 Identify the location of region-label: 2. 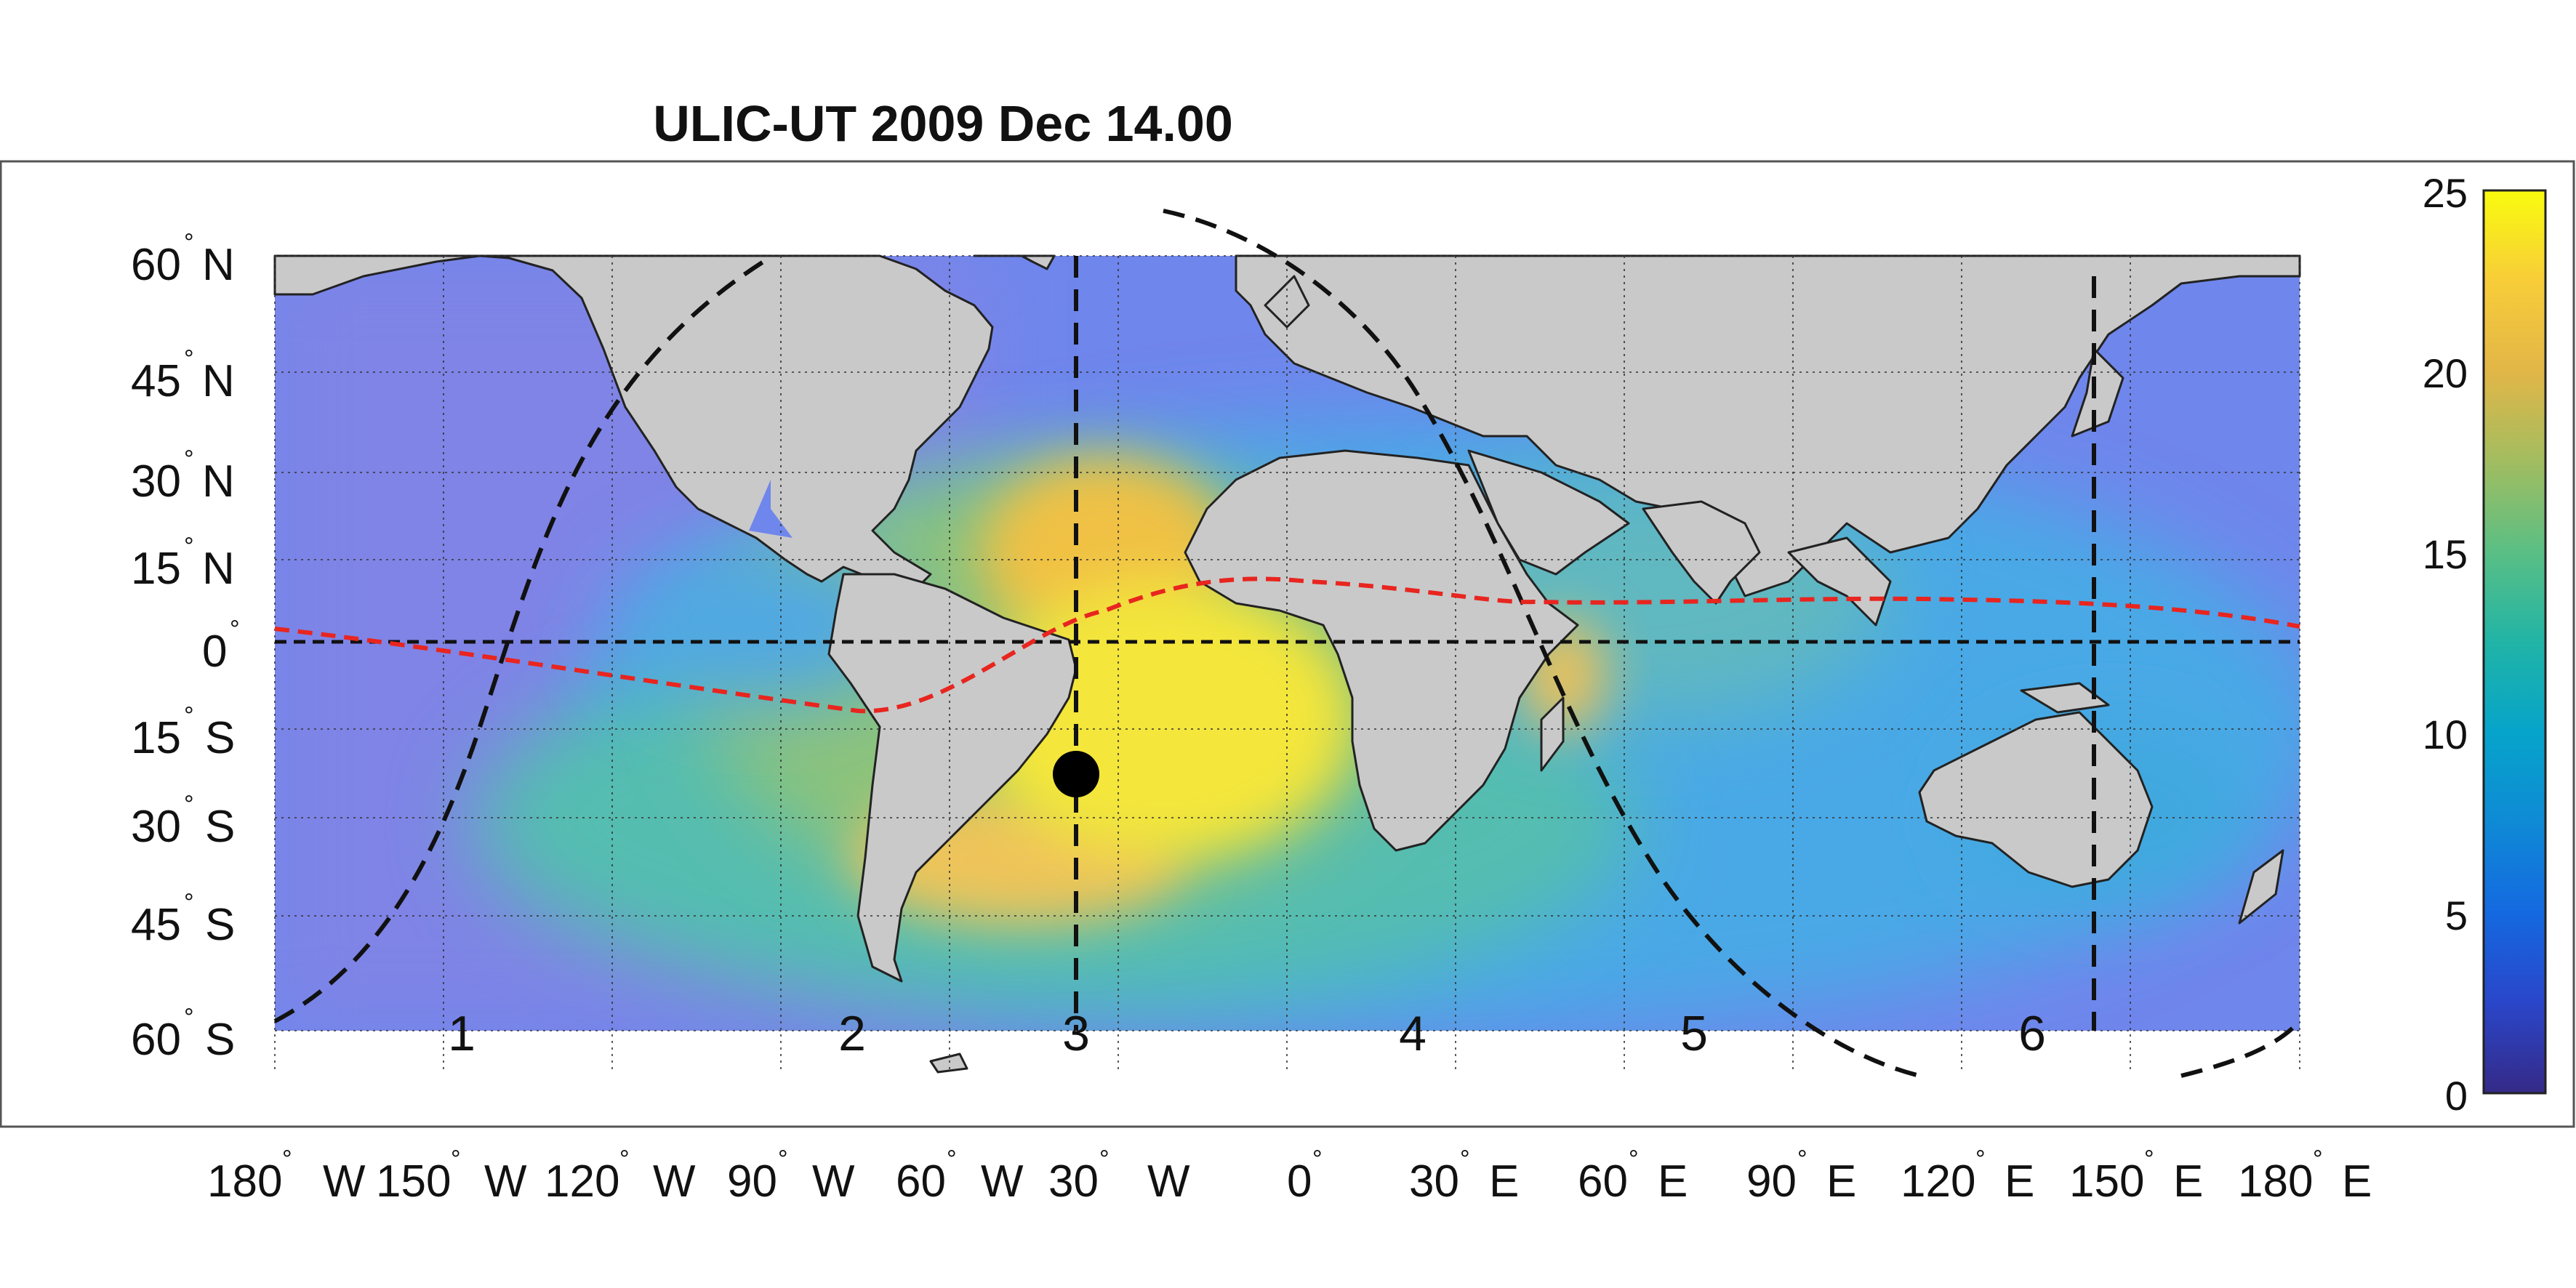
(852, 1033).